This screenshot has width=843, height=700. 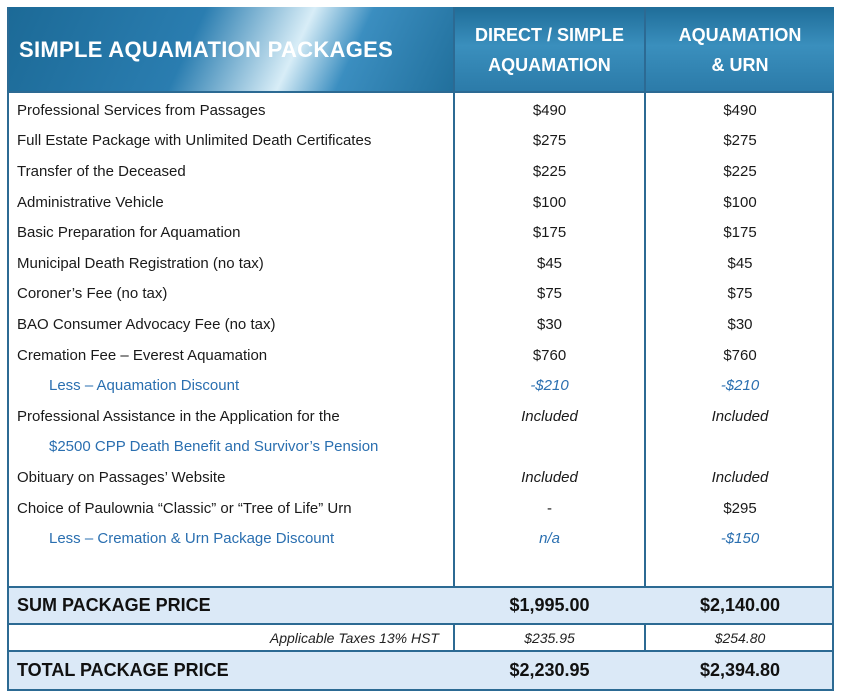 What do you see at coordinates (740, 233) in the screenshot?
I see `line-item-value-urn: $175` at bounding box center [740, 233].